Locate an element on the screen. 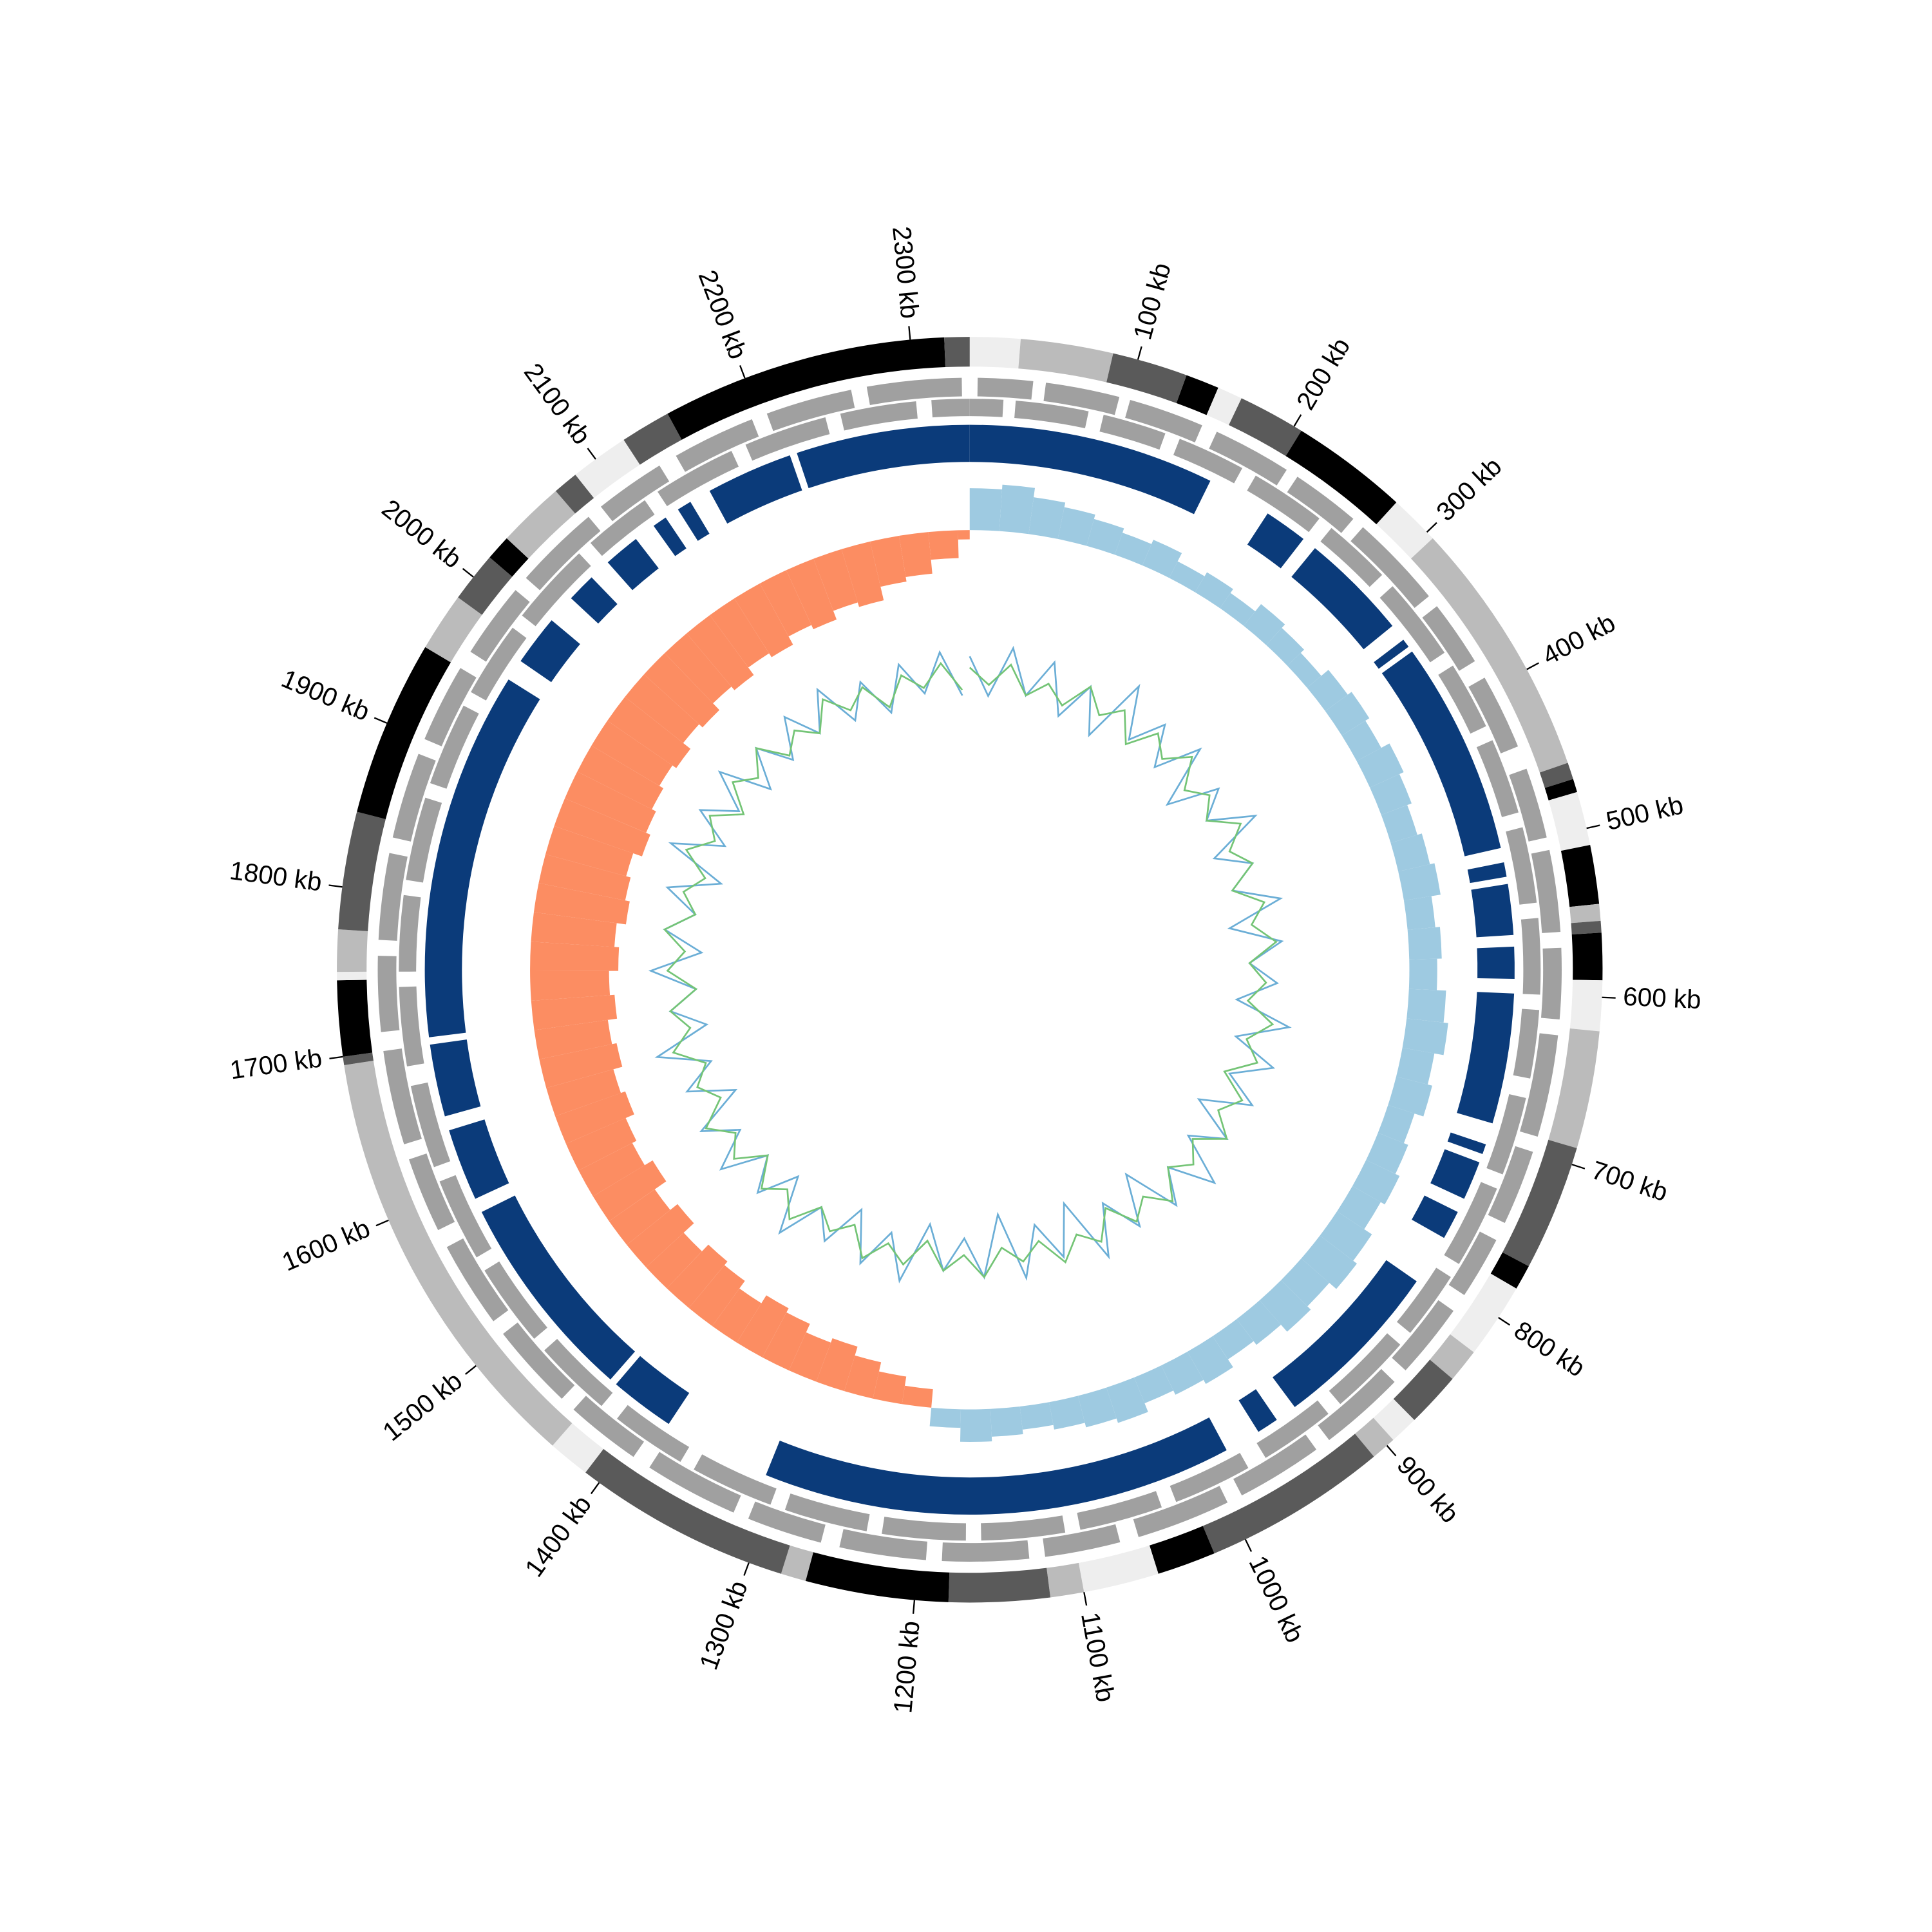 The width and height of the screenshot is (1932, 1932). tick-label: 2300 kb is located at coordinates (906, 272).